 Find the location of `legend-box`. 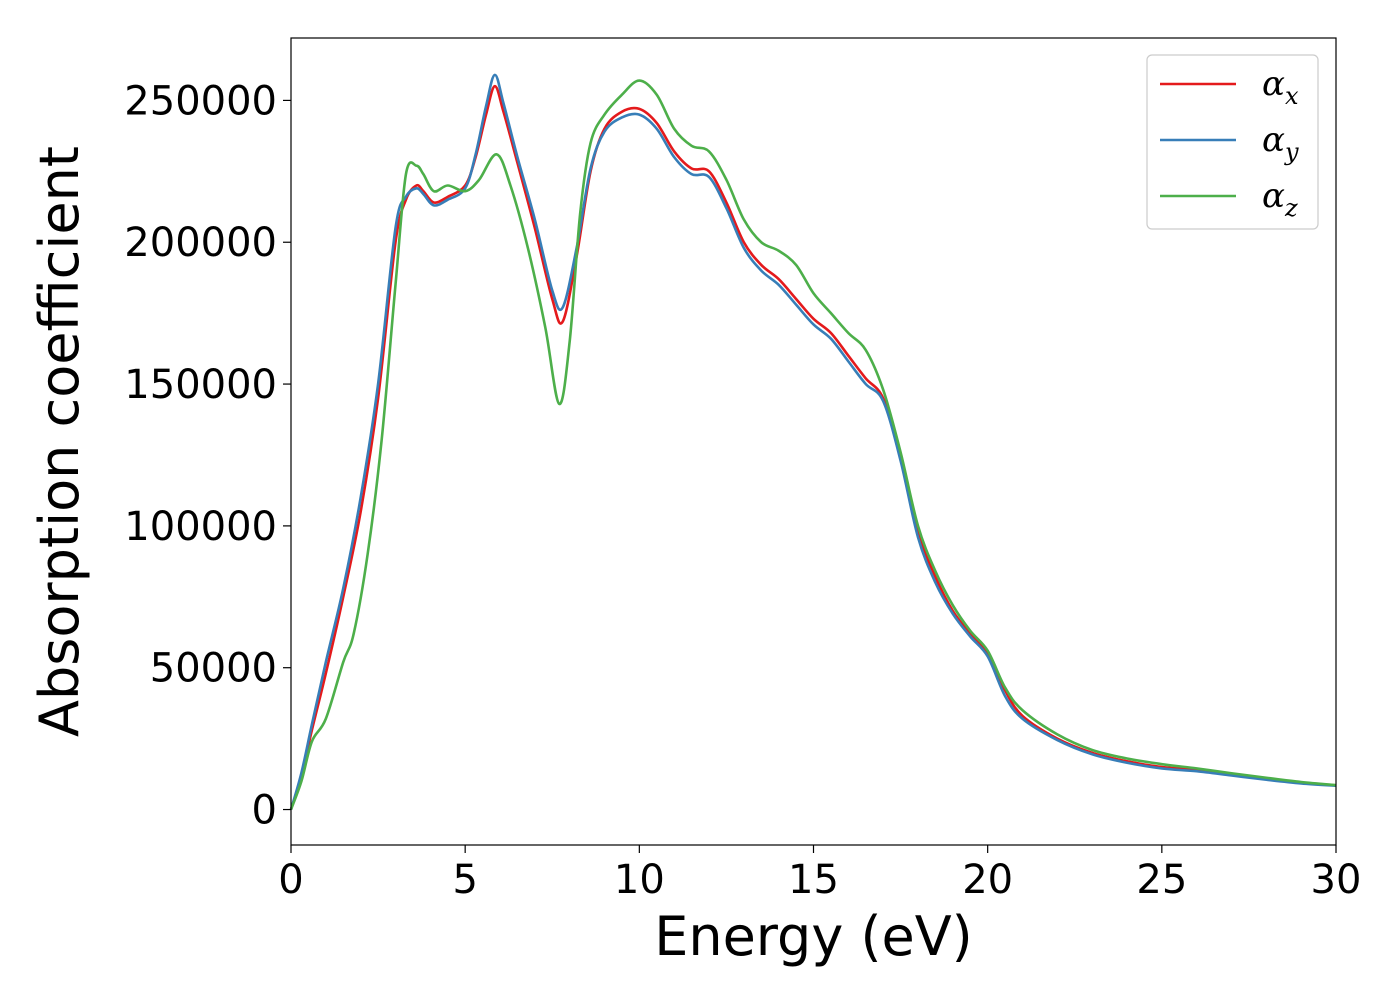

legend-box is located at coordinates (1232, 142).